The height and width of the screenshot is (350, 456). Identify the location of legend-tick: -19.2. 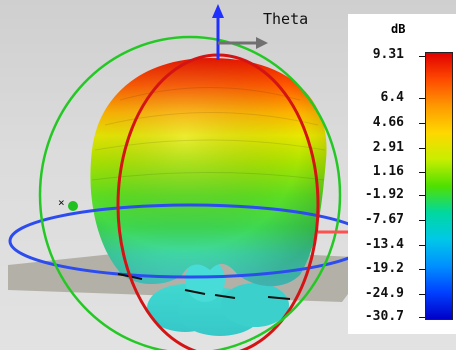
(384, 268).